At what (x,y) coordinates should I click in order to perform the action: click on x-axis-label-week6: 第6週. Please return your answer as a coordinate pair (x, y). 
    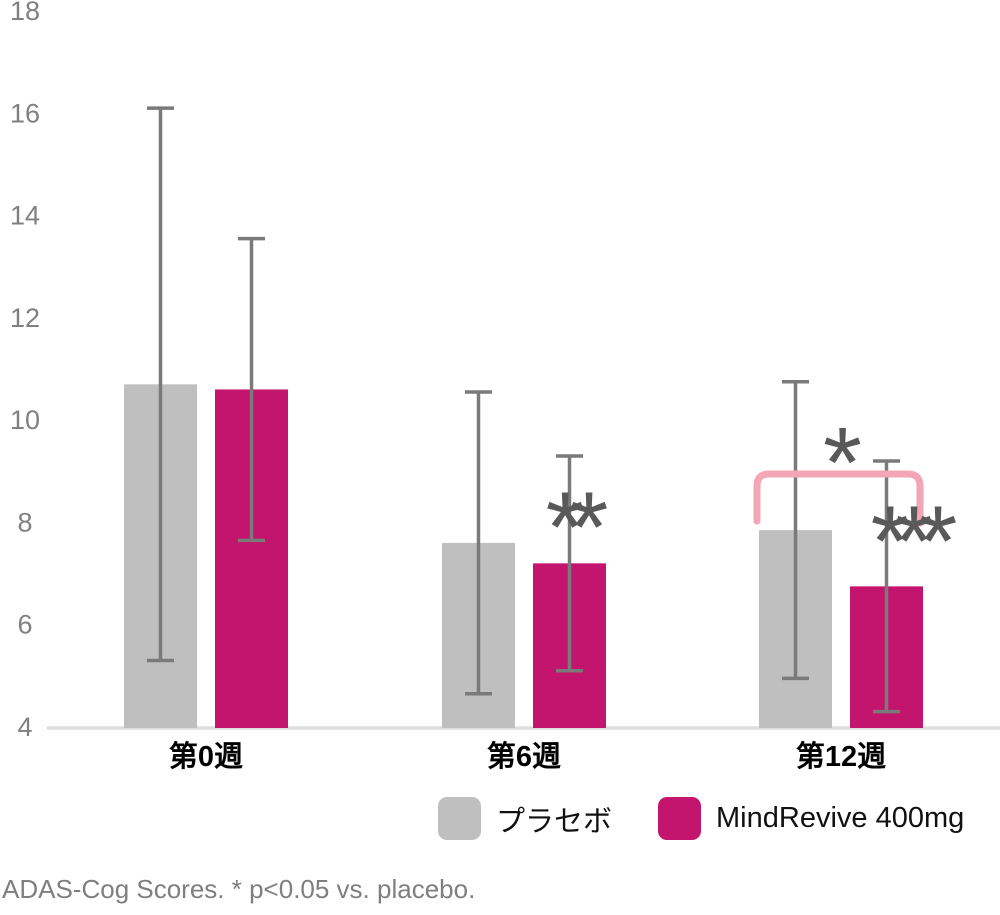
    Looking at the image, I should click on (524, 756).